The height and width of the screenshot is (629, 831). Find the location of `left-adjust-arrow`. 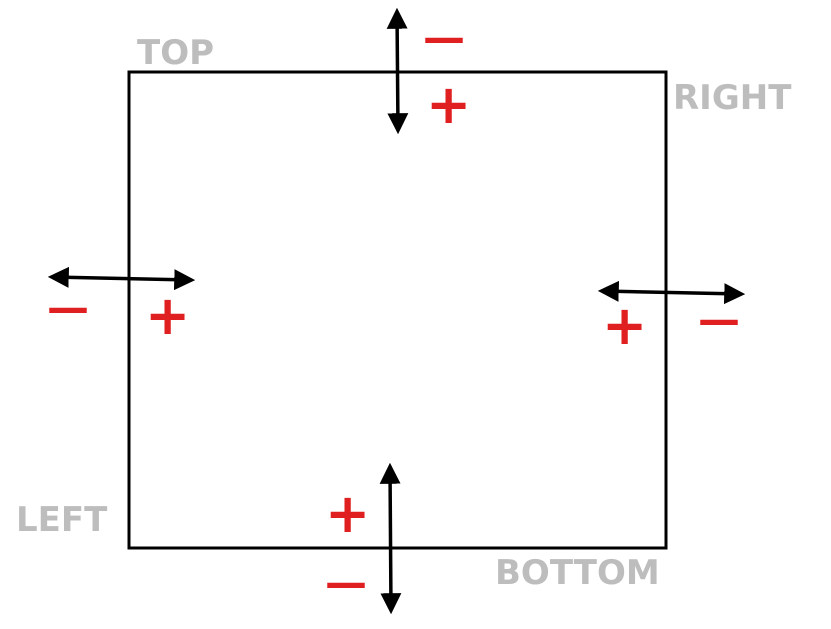

left-adjust-arrow is located at coordinates (121, 278).